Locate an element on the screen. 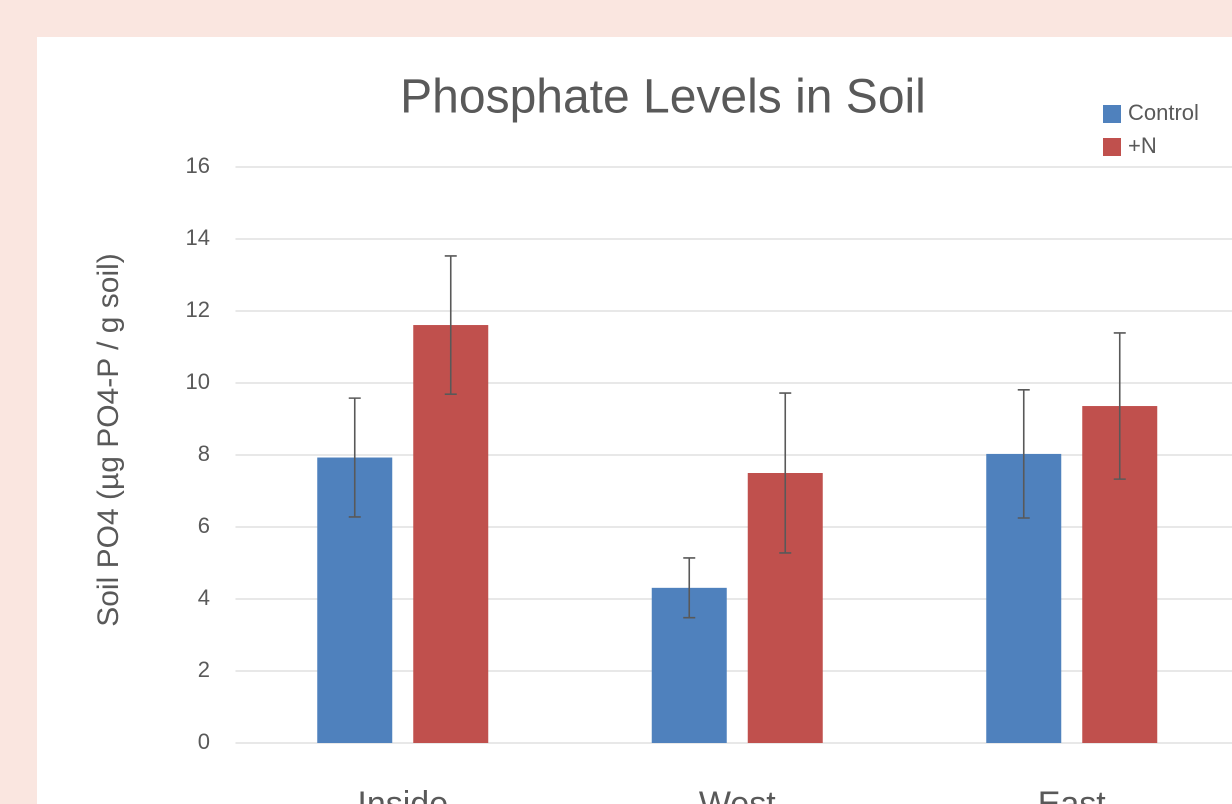 The image size is (1232, 804). x-tick-label: West is located at coordinates (737, 794).